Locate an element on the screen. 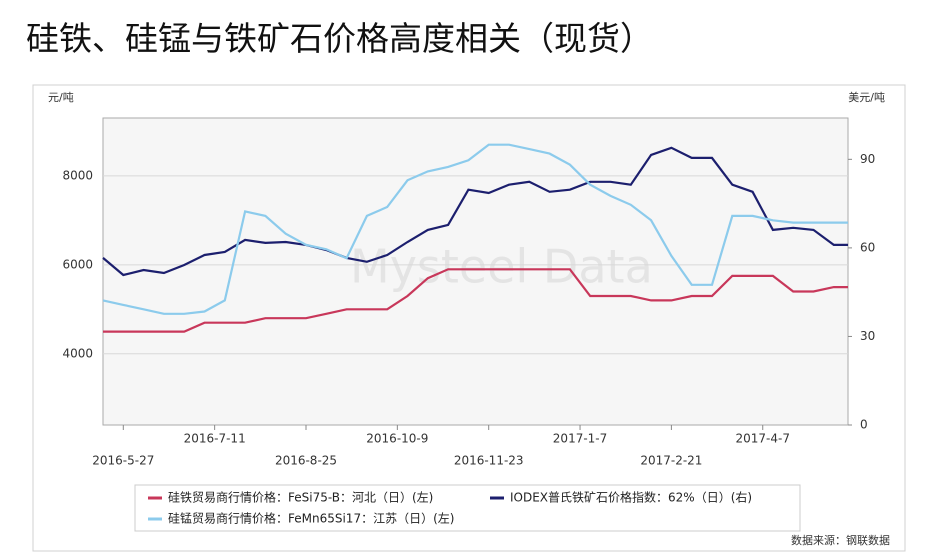  source-note: 数据来源：钢联数据 is located at coordinates (840, 540).